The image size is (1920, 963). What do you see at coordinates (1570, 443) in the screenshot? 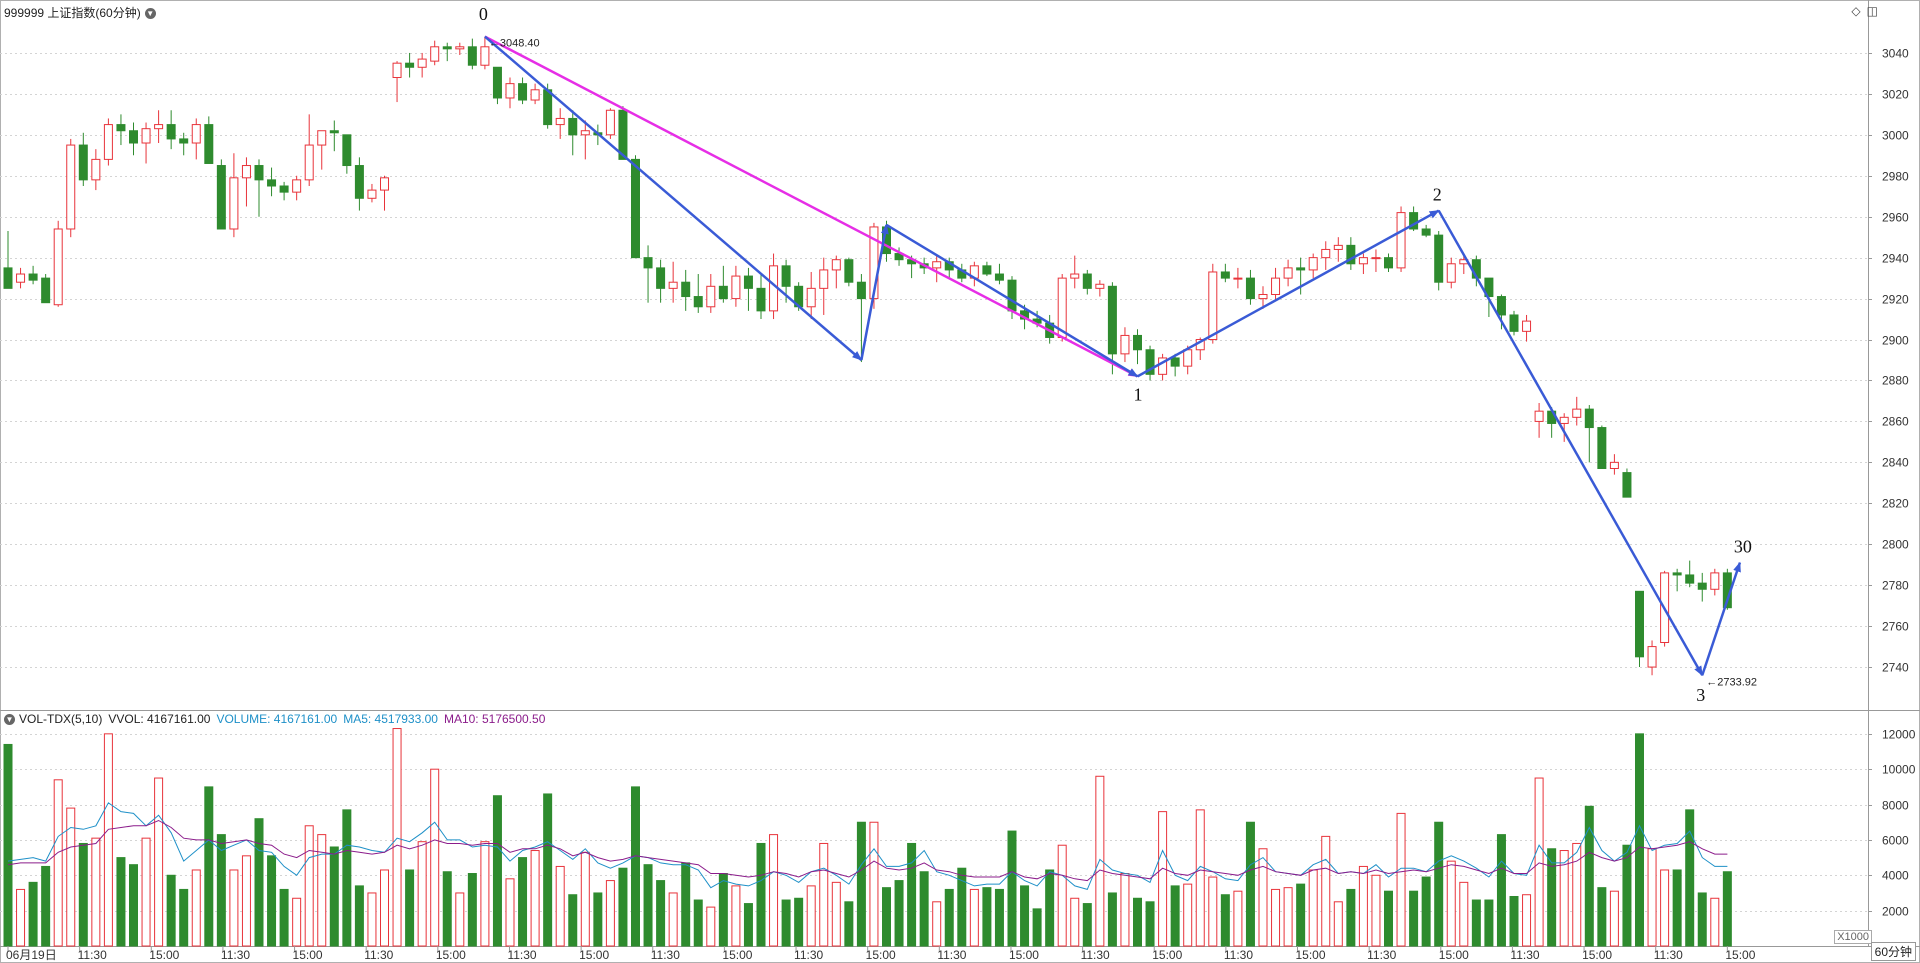
I see `trend-guide-line` at bounding box center [1570, 443].